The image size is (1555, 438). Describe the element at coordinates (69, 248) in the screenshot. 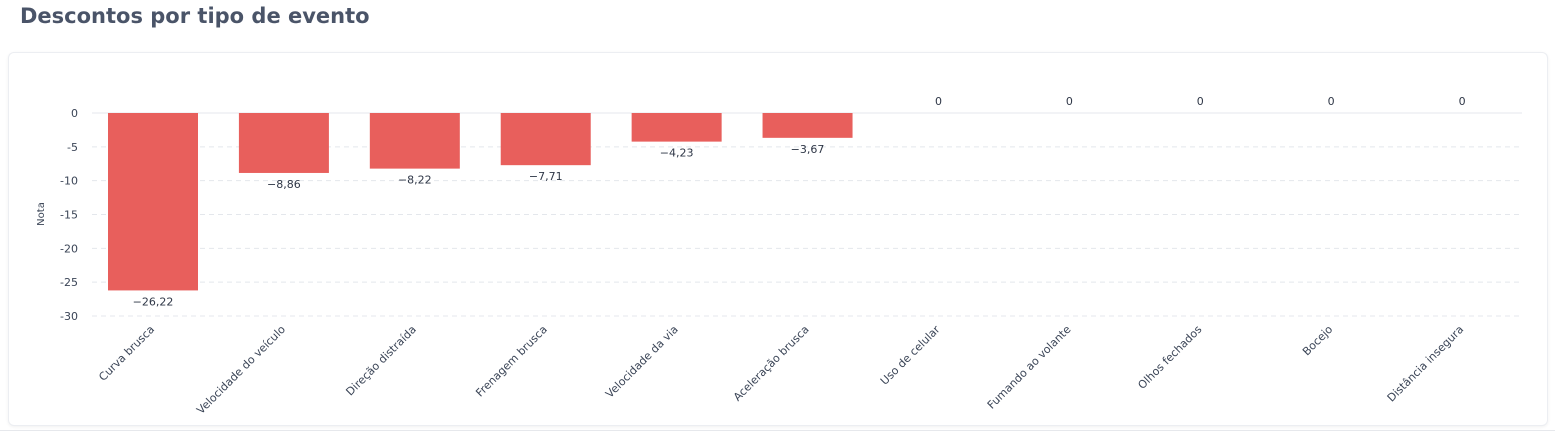

I see `y-tick-label: -20` at that location.